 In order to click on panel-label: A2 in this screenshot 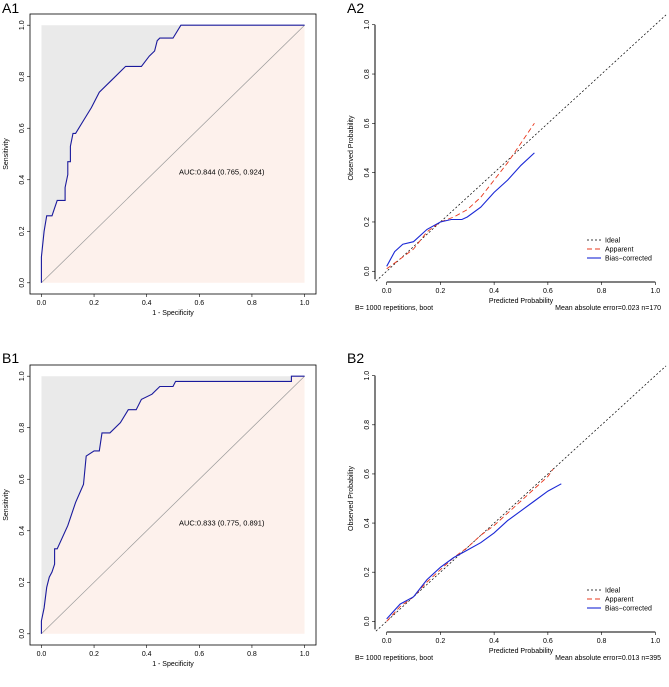, I will do `click(355, 8)`.